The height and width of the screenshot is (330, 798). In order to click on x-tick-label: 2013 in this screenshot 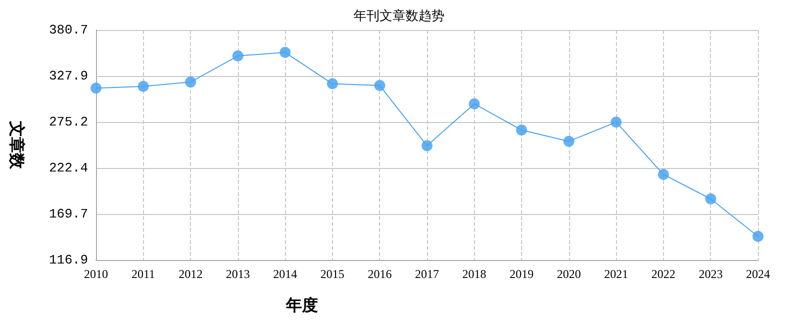, I will do `click(238, 274)`.